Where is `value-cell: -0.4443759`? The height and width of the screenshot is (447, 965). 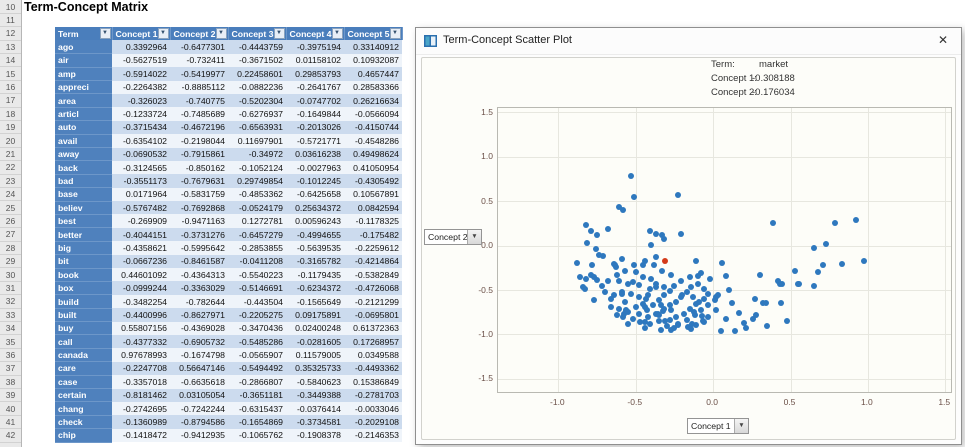 value-cell: -0.4443759 is located at coordinates (257, 47).